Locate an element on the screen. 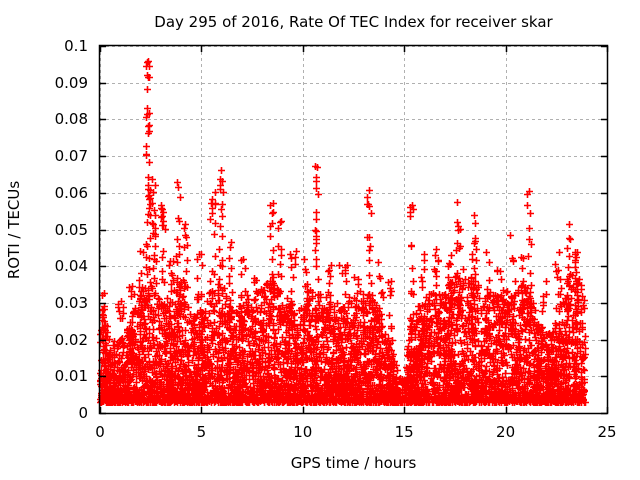  x-tick-label: 15 is located at coordinates (404, 432).